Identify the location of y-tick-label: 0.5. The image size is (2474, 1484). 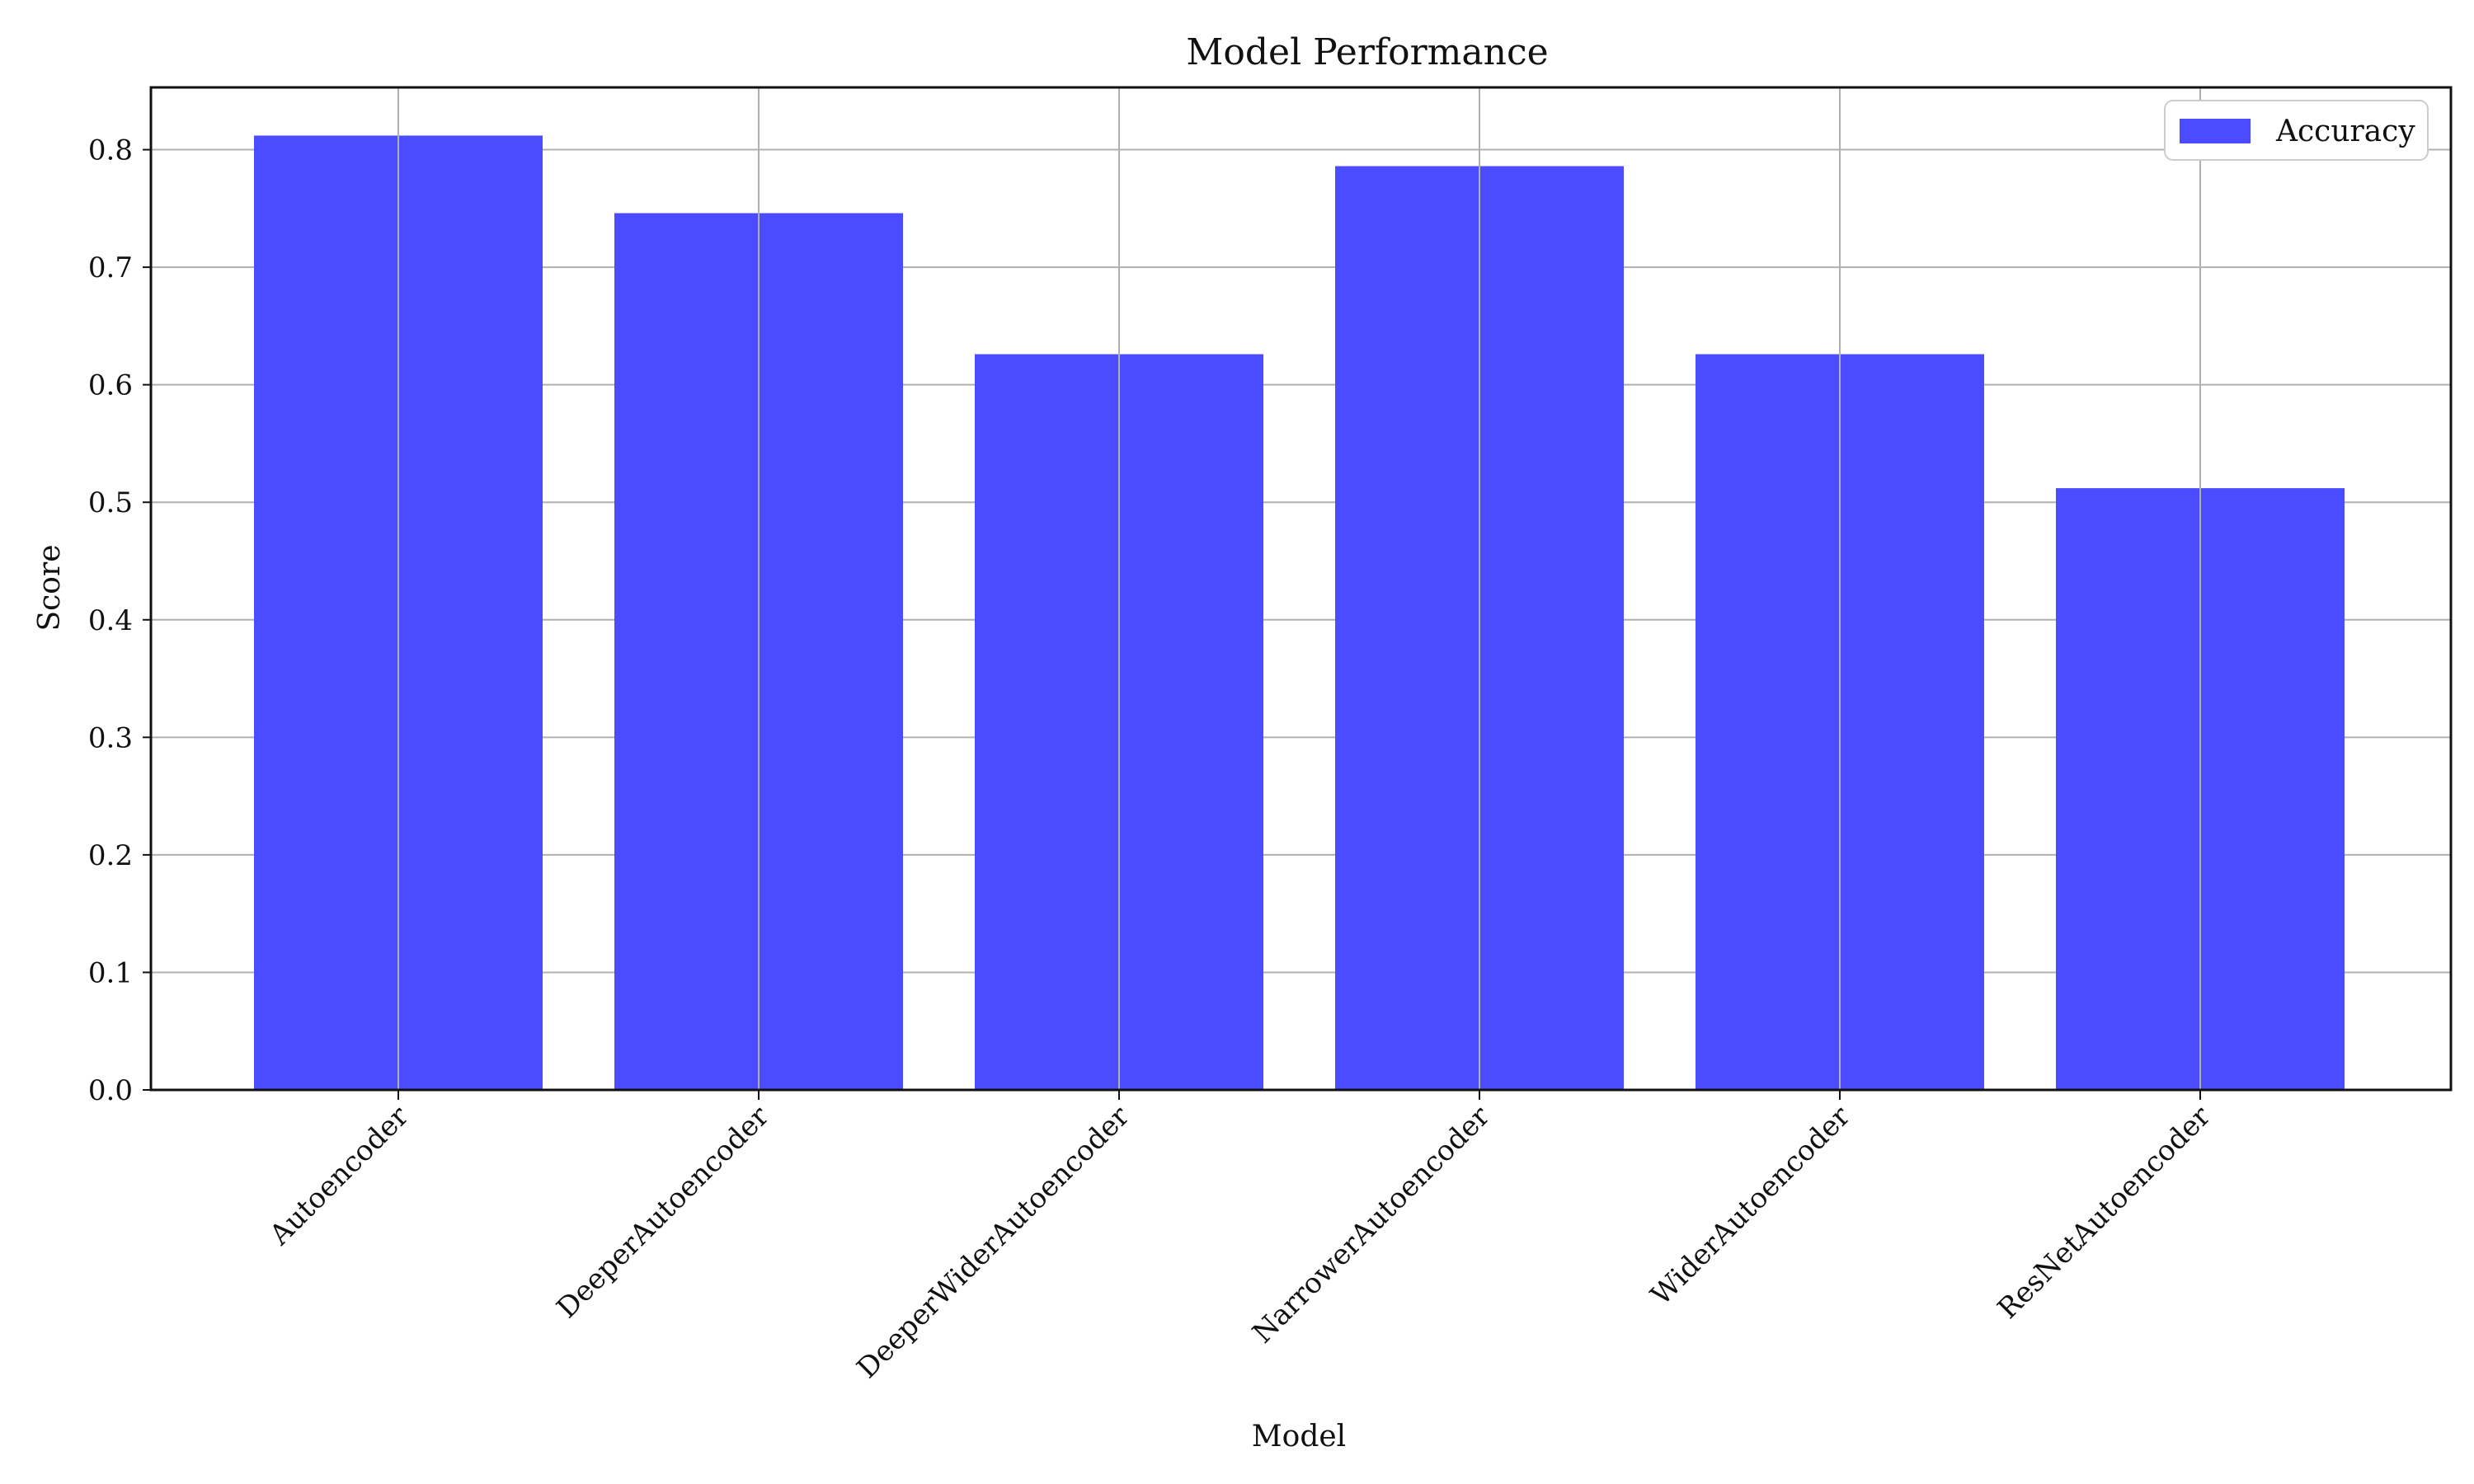
(110, 502).